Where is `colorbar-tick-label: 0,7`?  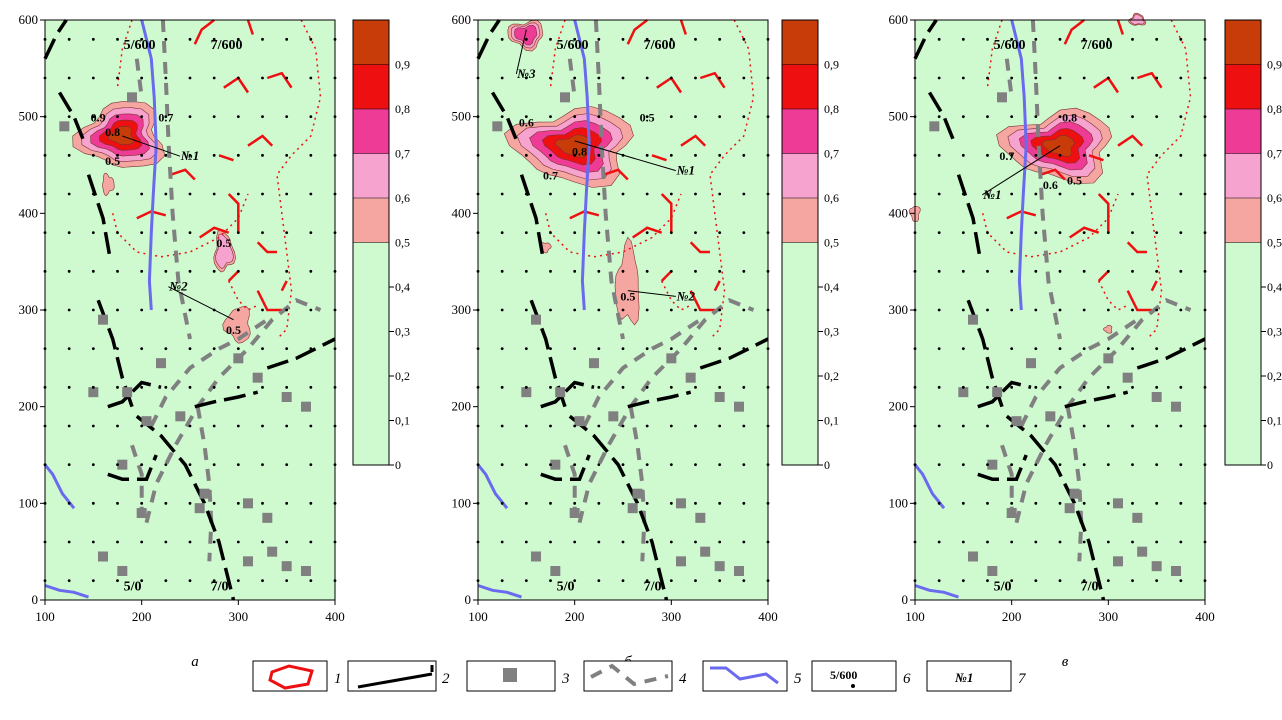
colorbar-tick-label: 0,7 is located at coordinates (402, 154).